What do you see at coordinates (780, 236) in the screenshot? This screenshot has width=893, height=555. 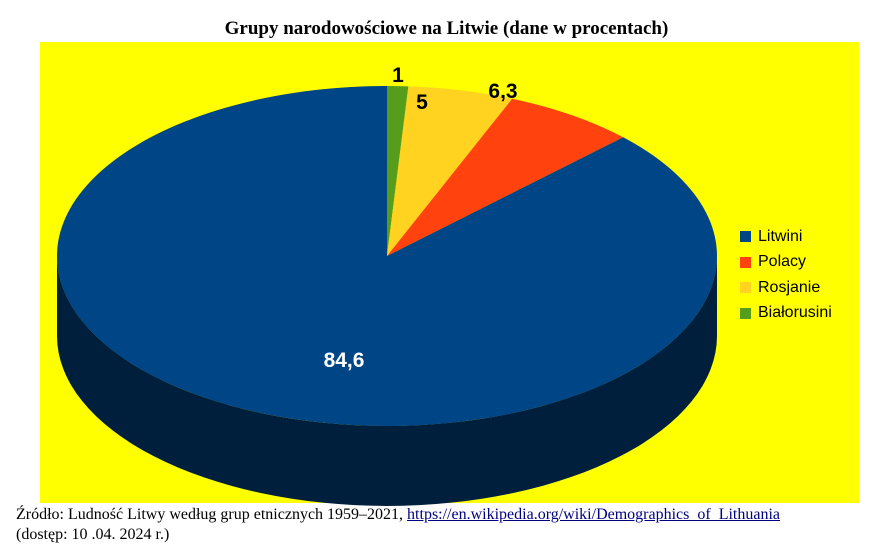 I see `legend-label: Litwini` at bounding box center [780, 236].